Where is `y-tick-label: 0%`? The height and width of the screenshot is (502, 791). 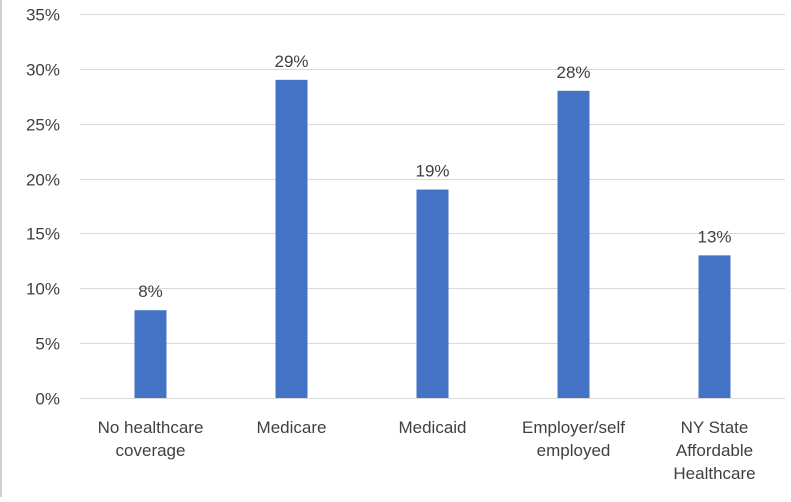
y-tick-label: 0% is located at coordinates (47, 399).